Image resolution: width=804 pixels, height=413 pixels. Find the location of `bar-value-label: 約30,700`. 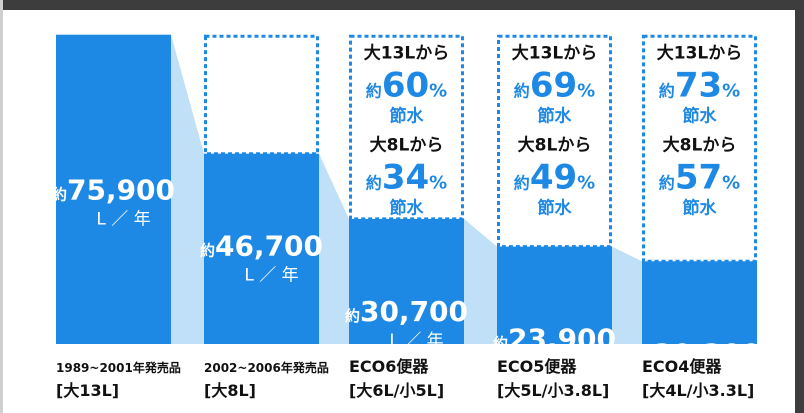

bar-value-label: 約30,700 is located at coordinates (406, 311).